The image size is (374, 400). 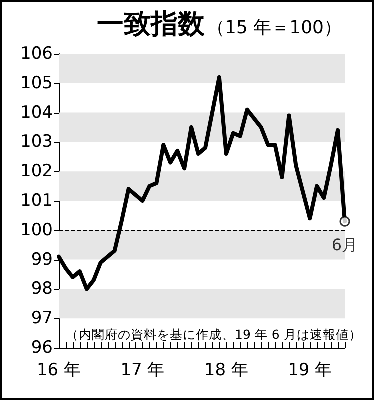 What do you see at coordinates (142, 370) in the screenshot?
I see `x-tick-label: 17 年` at bounding box center [142, 370].